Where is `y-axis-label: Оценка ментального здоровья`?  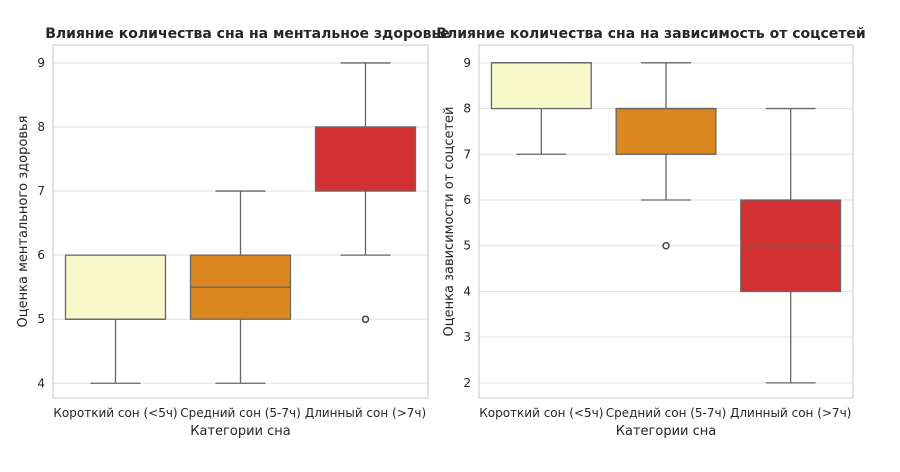
y-axis-label: Оценка ментального здоровья is located at coordinates (23, 222).